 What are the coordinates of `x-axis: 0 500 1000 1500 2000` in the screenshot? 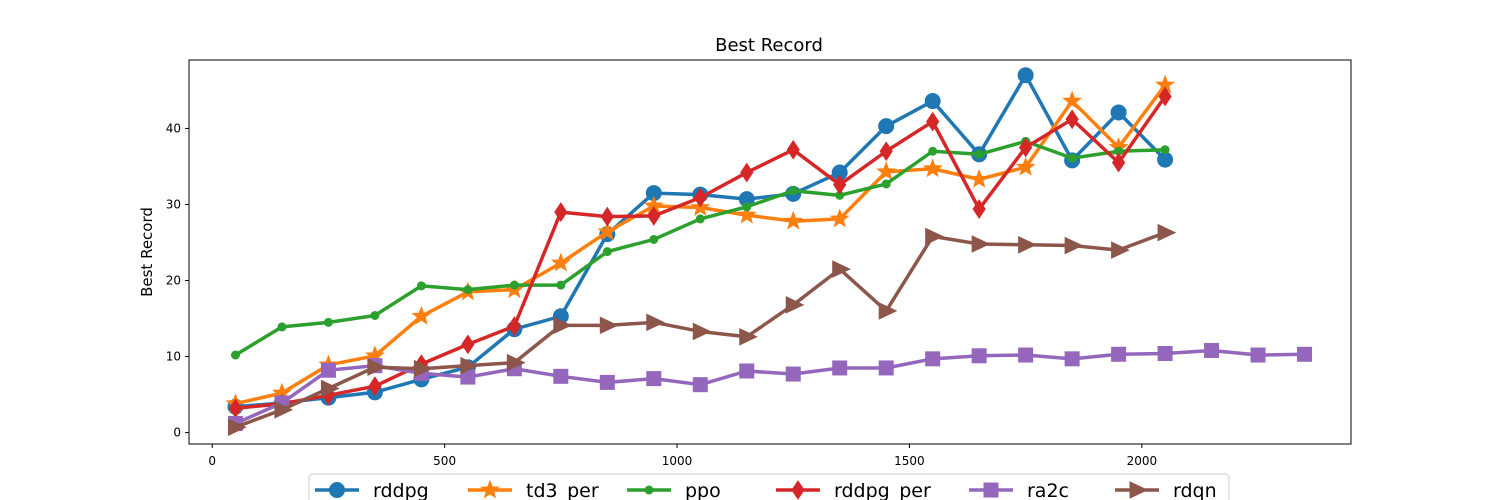 It's located at (682, 456).